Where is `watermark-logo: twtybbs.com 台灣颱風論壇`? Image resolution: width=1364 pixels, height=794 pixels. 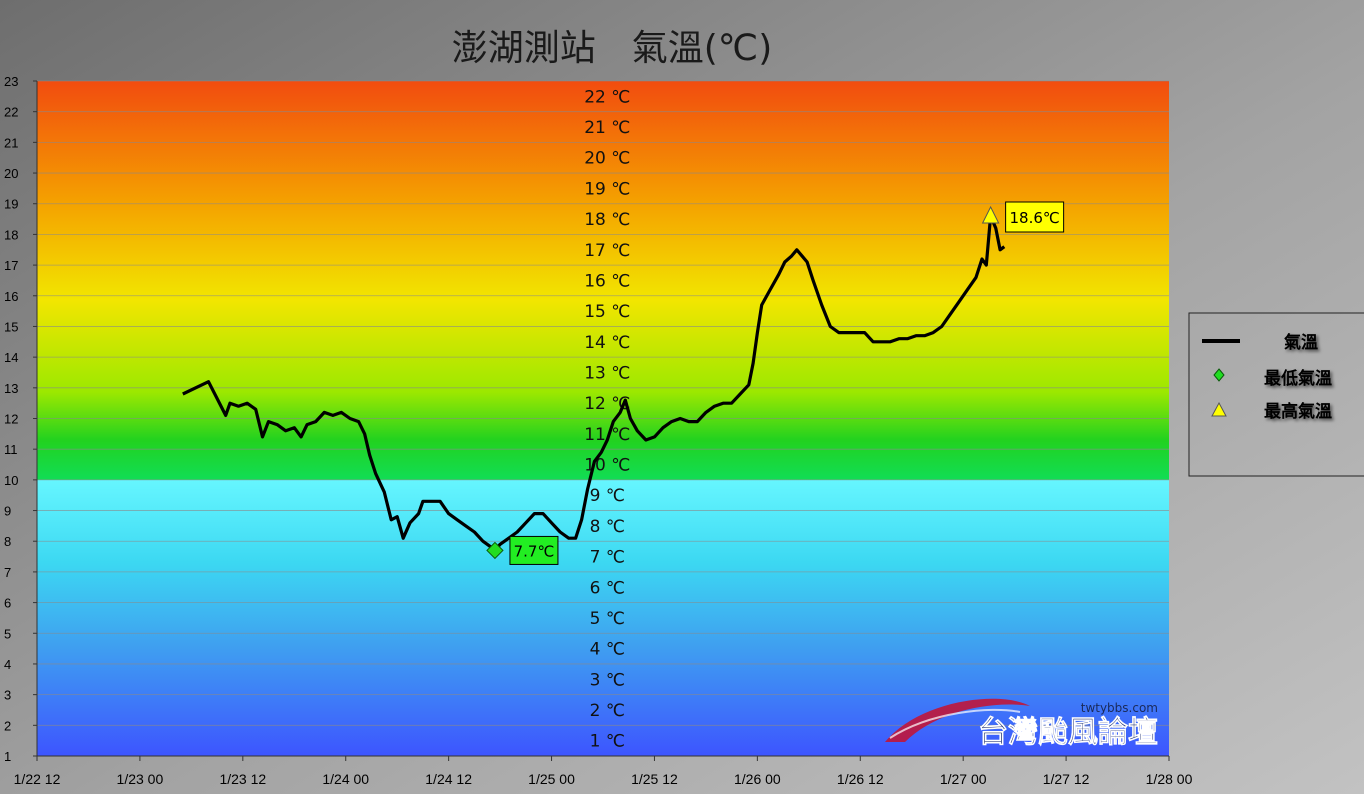 watermark-logo: twtybbs.com 台灣颱風論壇 is located at coordinates (1021, 724).